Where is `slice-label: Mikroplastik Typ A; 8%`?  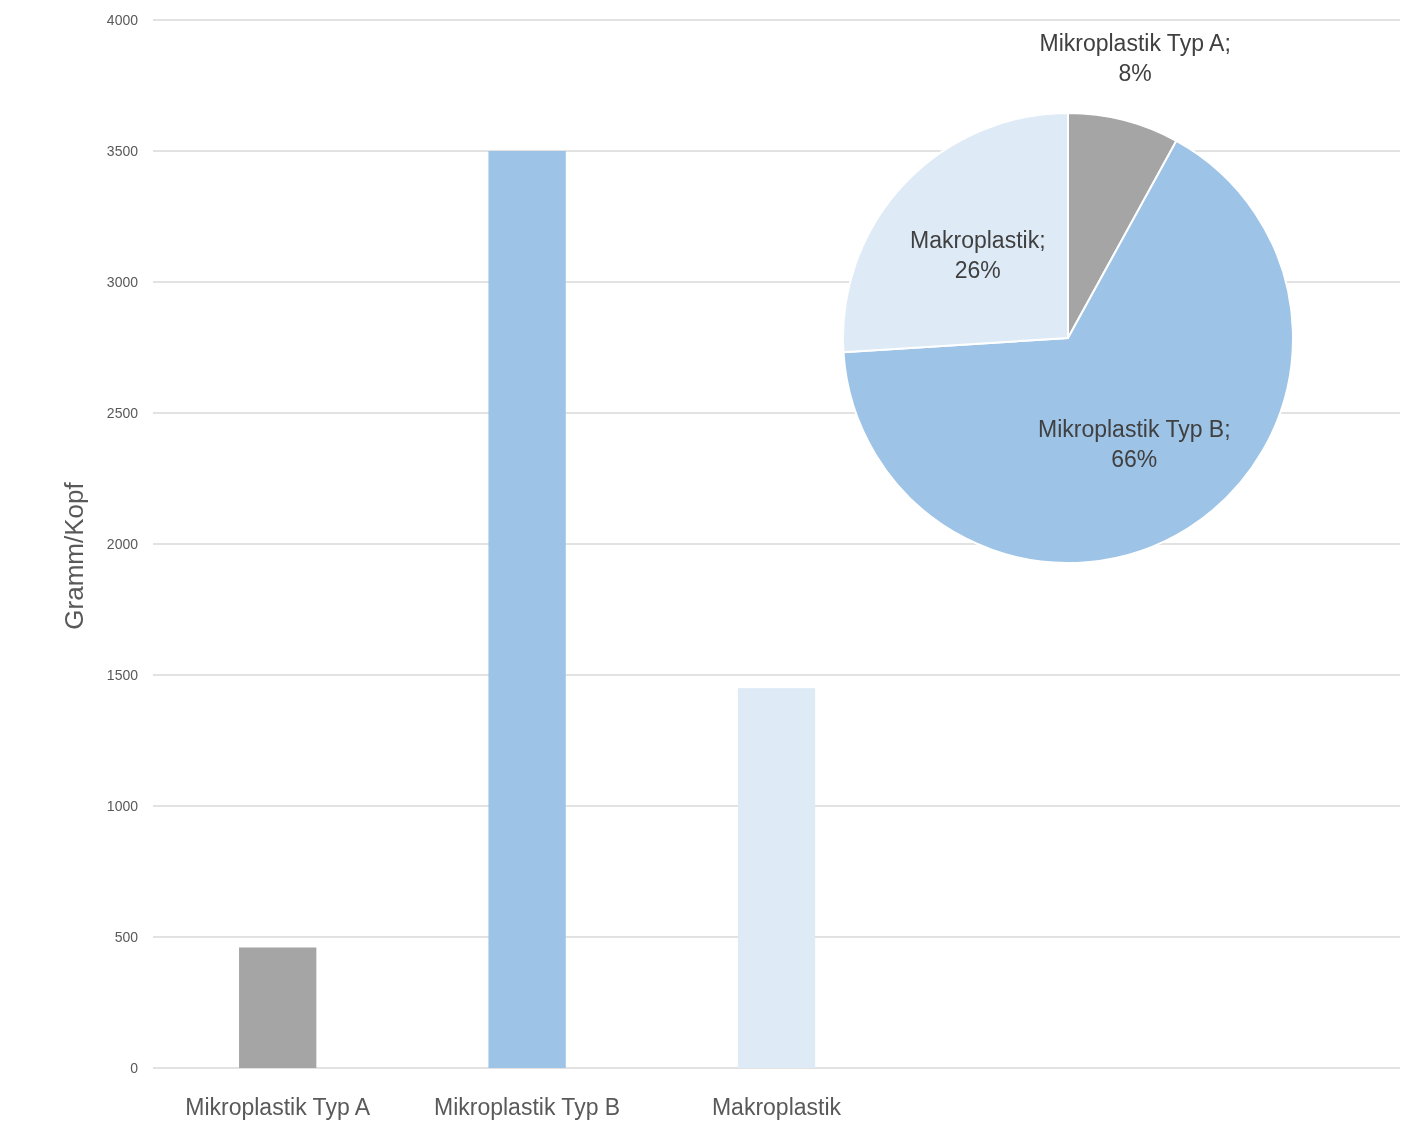
slice-label: Mikroplastik Typ A; 8% is located at coordinates (1135, 58).